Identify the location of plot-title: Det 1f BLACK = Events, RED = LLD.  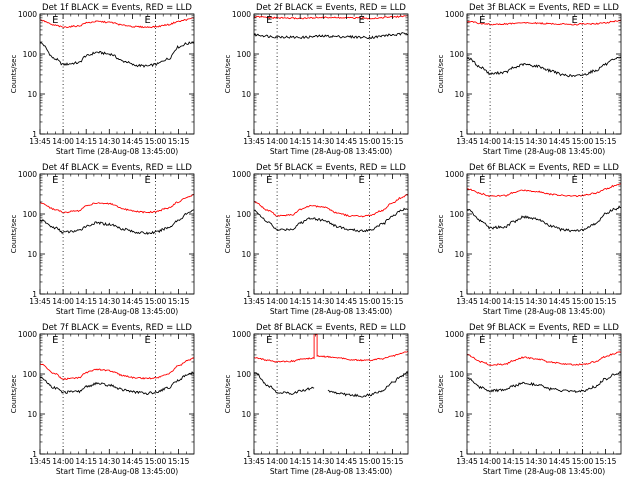
(117, 8).